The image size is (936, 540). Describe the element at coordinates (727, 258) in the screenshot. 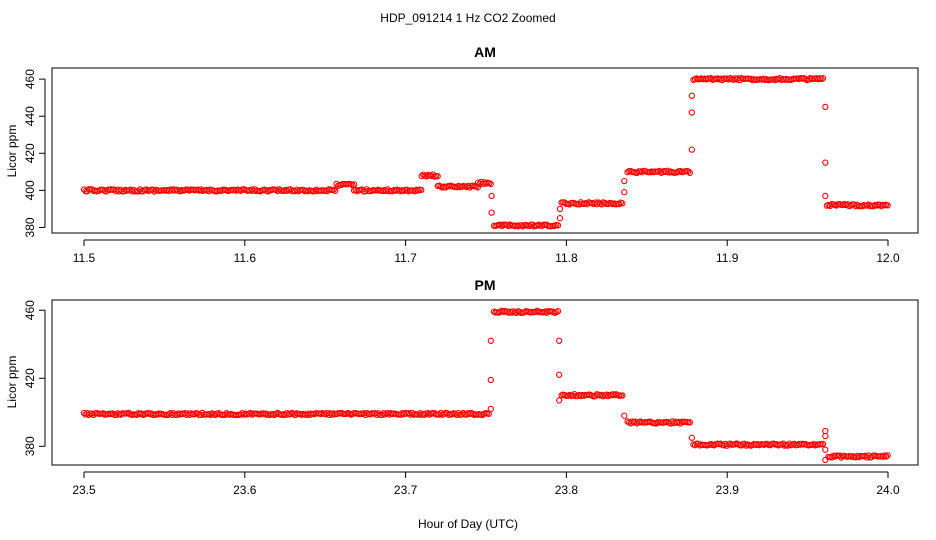

I see `panel-am-x-tick-label: 11.9` at that location.